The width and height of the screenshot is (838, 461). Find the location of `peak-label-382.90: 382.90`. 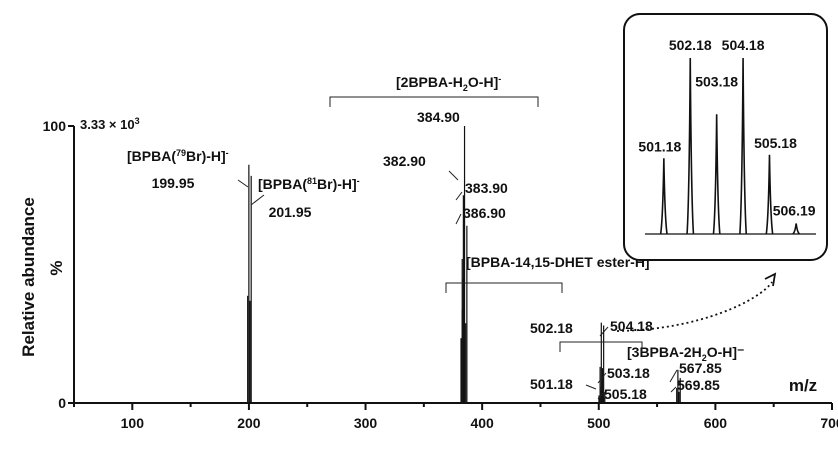

peak-label-382.90: 382.90 is located at coordinates (404, 161).